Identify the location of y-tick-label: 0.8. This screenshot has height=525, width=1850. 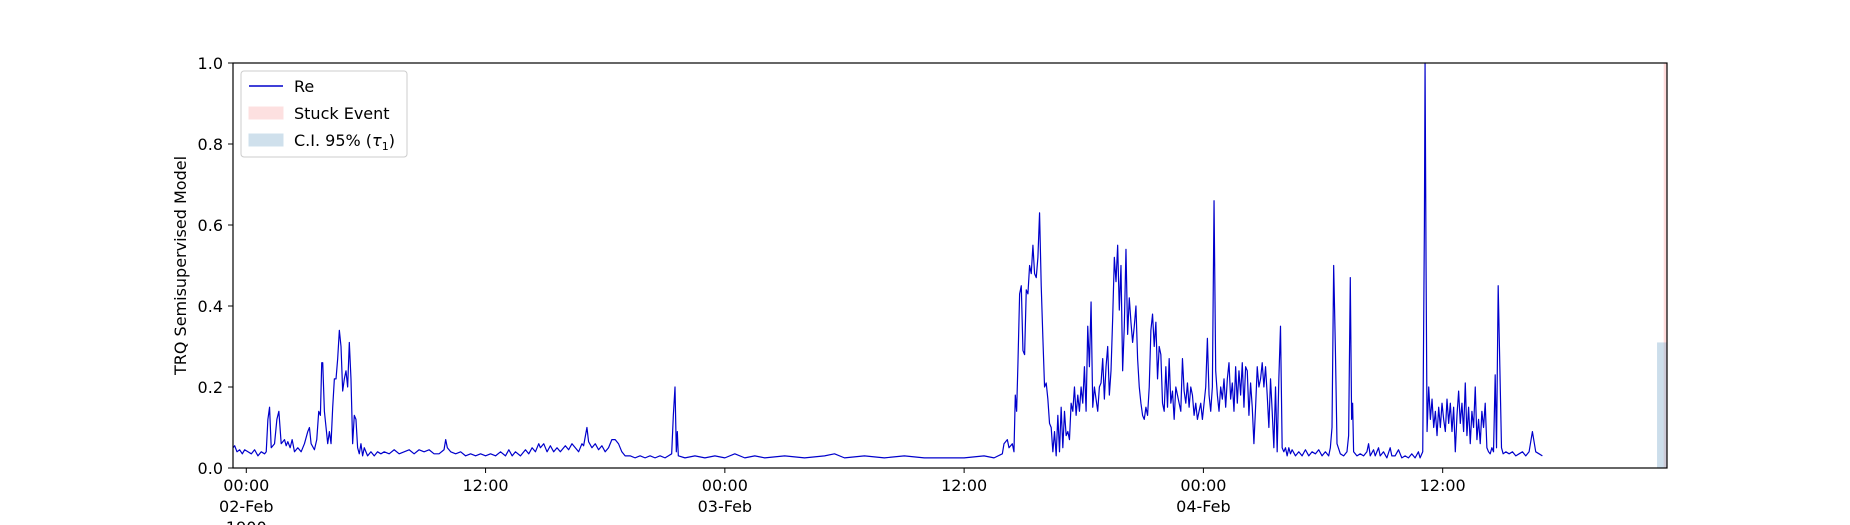
(210, 144).